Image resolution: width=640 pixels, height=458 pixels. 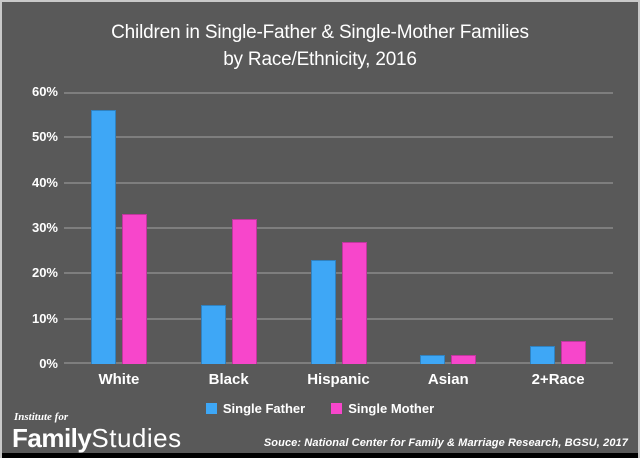 What do you see at coordinates (134, 289) in the screenshot?
I see `bar-single-mother-white` at bounding box center [134, 289].